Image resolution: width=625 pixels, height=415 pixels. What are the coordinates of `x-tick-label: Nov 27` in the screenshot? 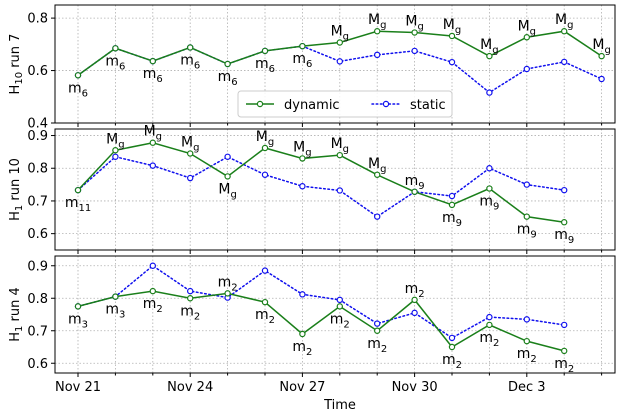 It's located at (302, 387).